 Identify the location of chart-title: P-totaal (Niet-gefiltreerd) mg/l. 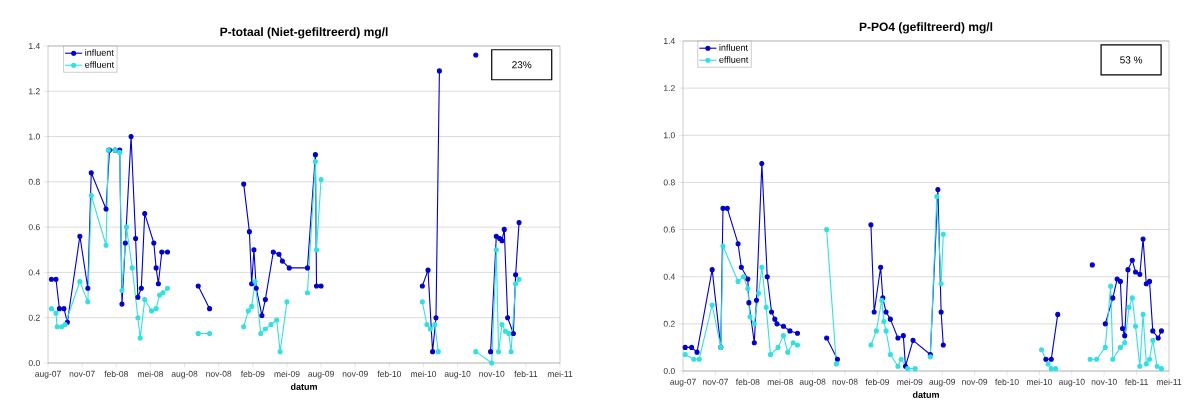
(304, 33).